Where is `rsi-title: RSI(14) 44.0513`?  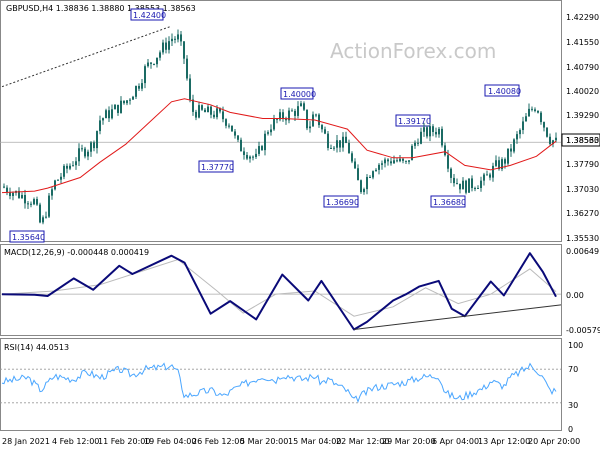 rsi-title: RSI(14) 44.0513 is located at coordinates (36, 347).